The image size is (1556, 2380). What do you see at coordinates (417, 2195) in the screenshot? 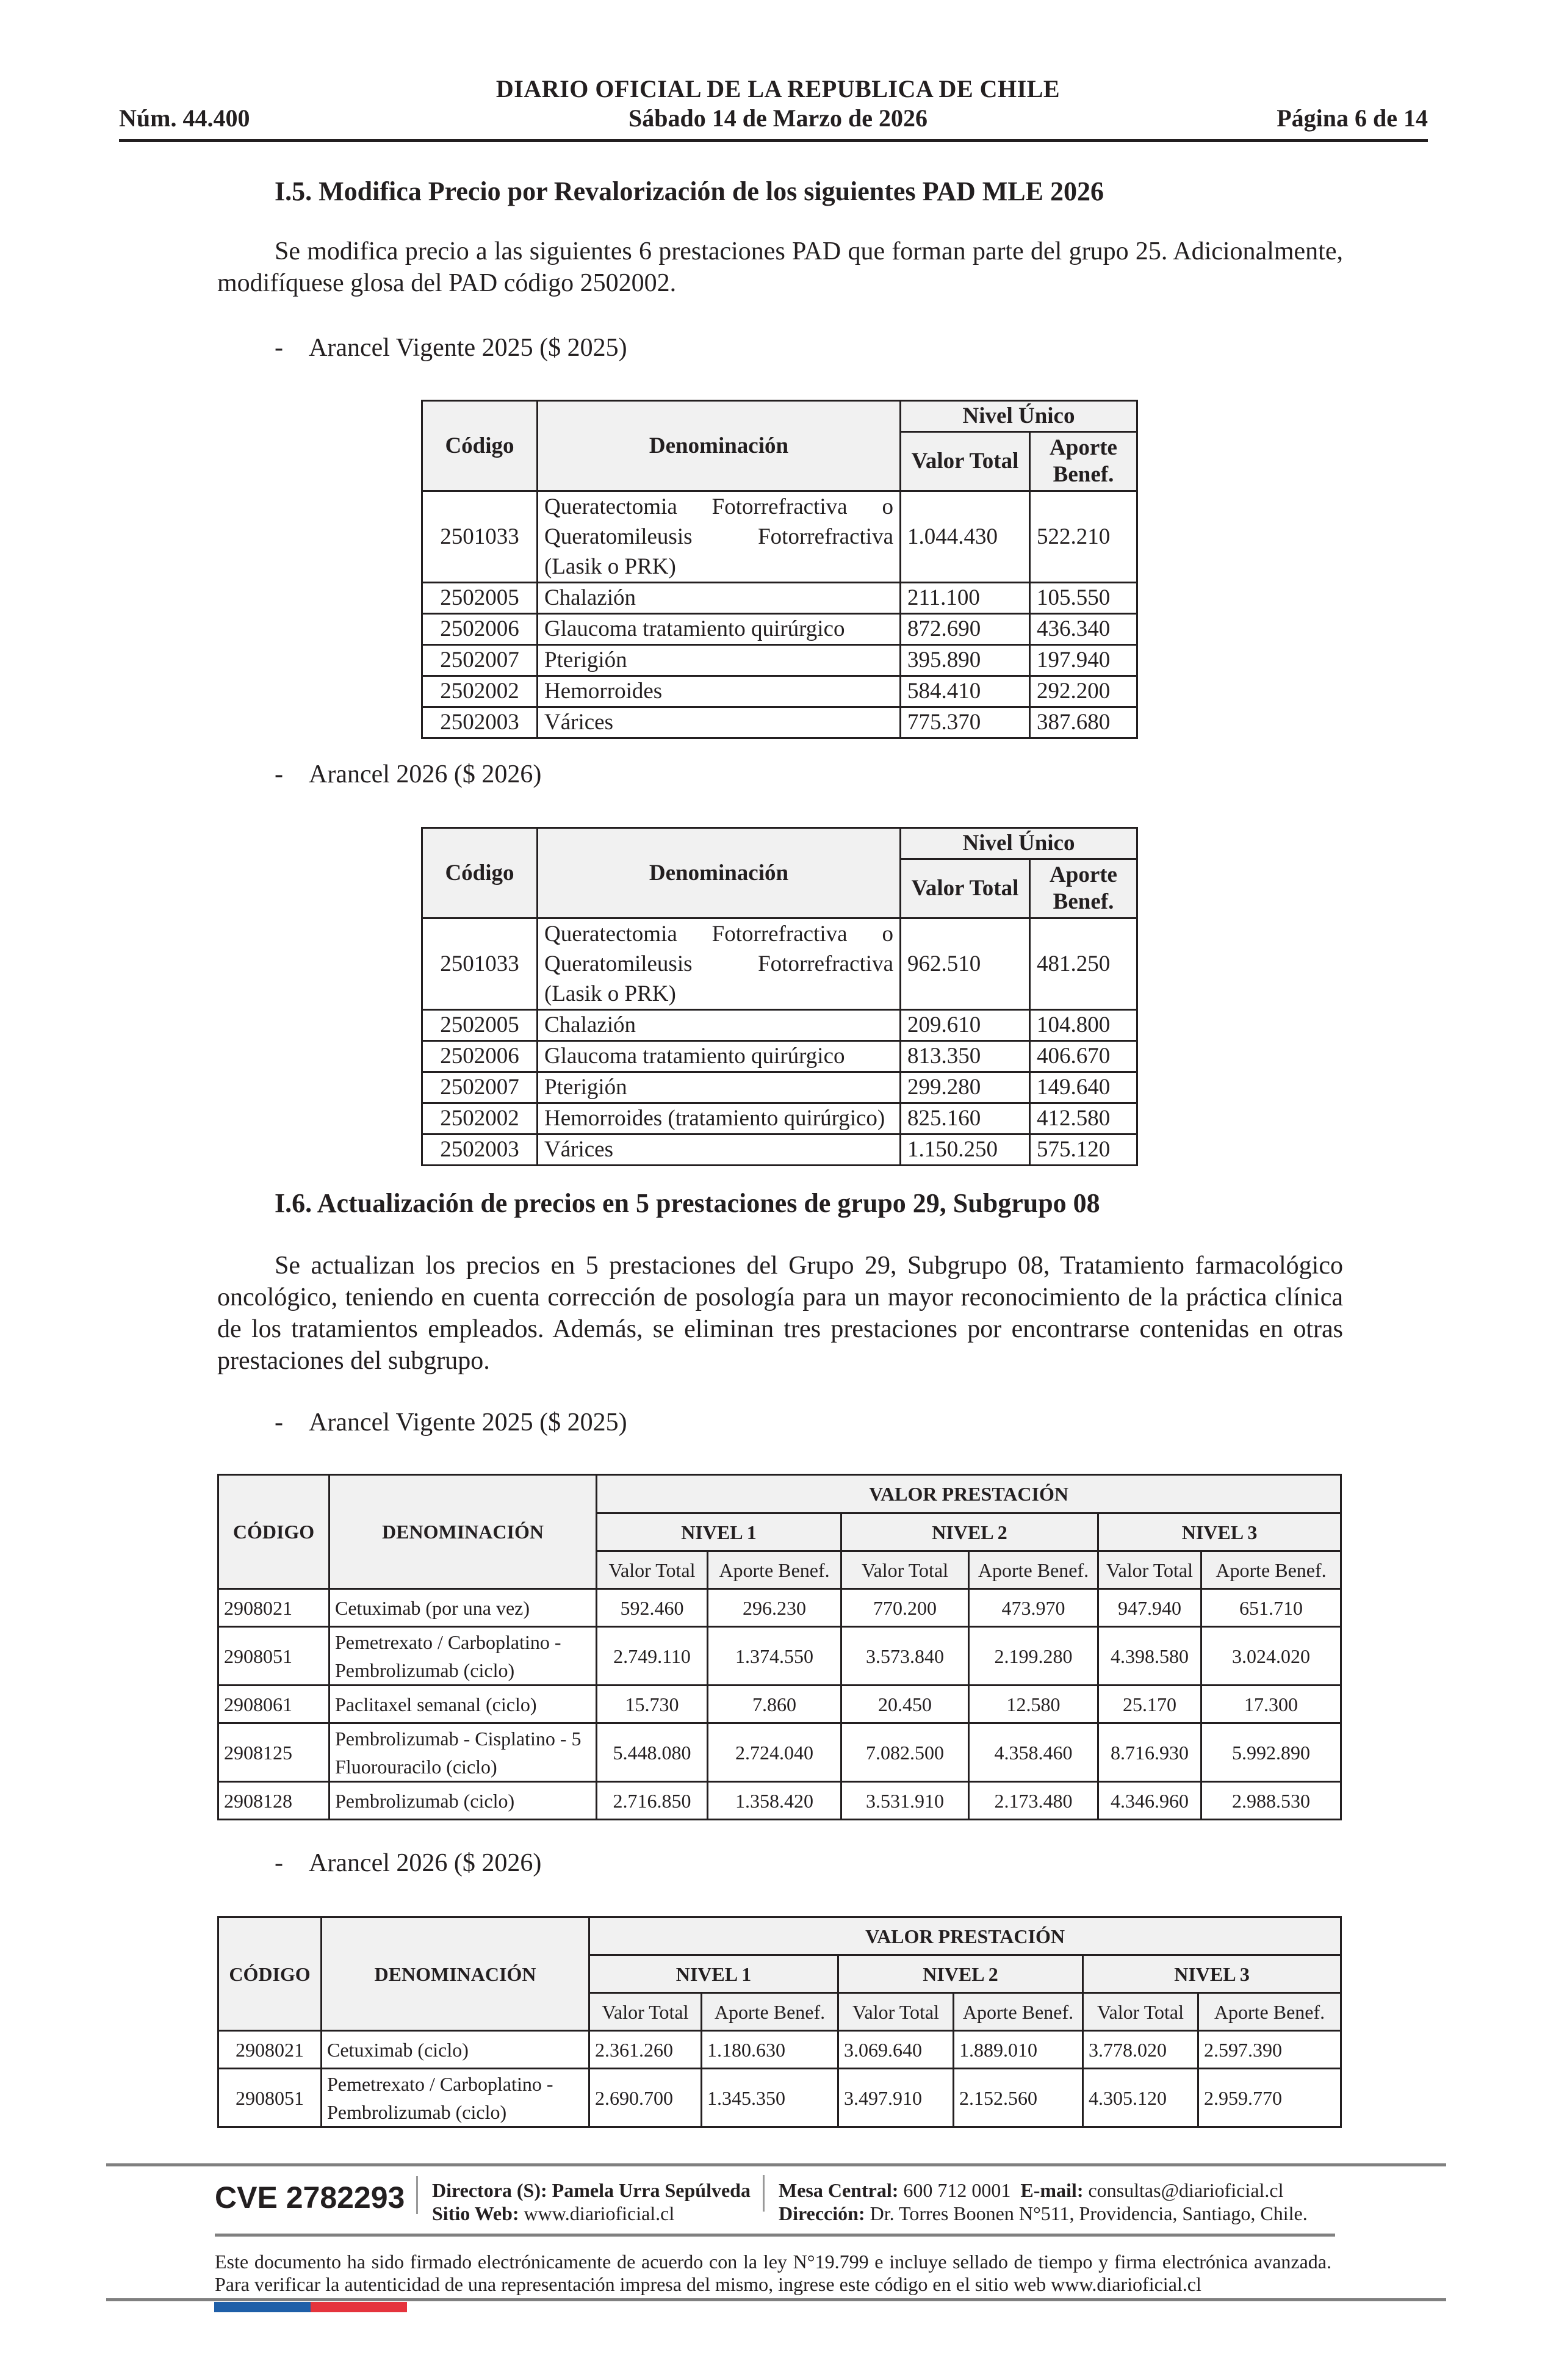
I see `footer-separator` at bounding box center [417, 2195].